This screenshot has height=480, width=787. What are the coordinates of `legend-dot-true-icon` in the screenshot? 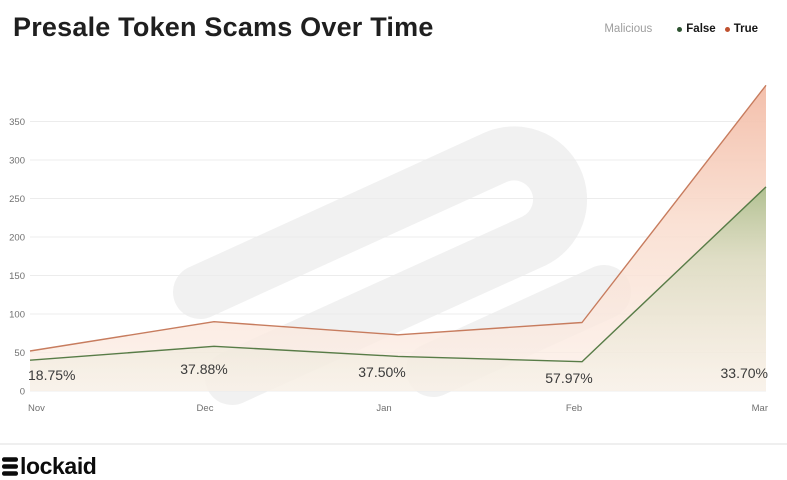 It's located at (727, 29).